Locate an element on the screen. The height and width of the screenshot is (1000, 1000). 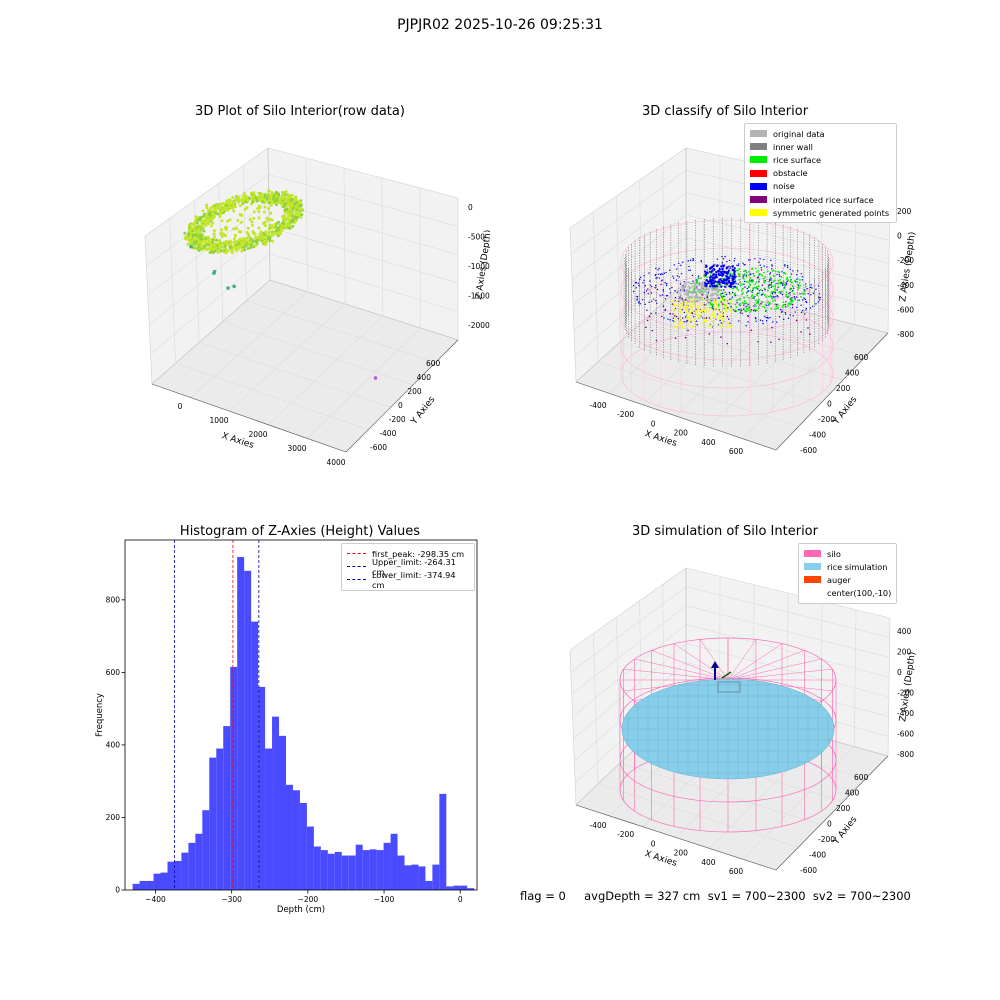
p2-legend-label: original data is located at coordinates (799, 133).